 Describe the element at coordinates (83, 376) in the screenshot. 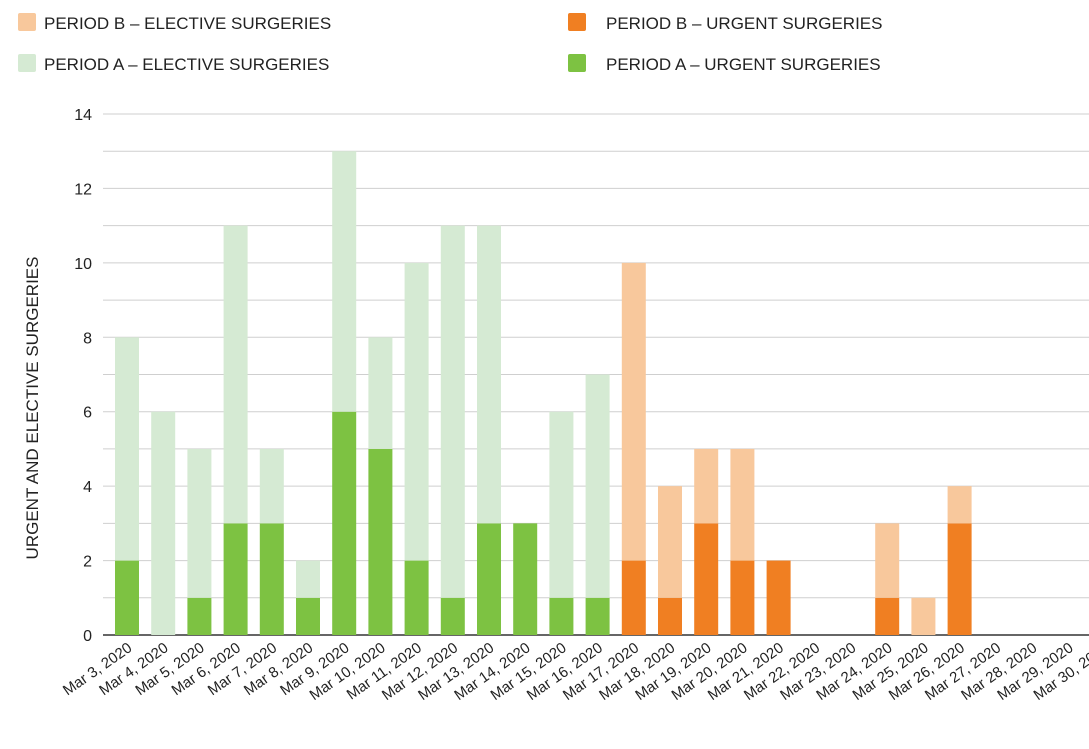

I see `y-axis-ticks: 0 2 4 6 8 10 12 14` at that location.